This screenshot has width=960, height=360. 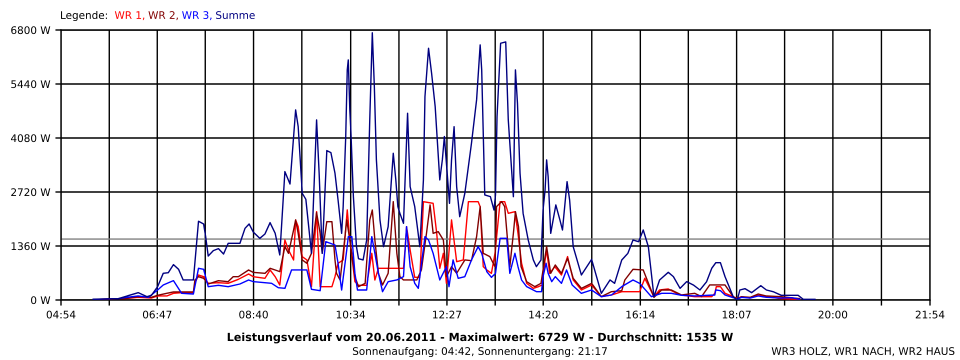 What do you see at coordinates (40, 300) in the screenshot?
I see `y-tick-label: 0 W` at bounding box center [40, 300].